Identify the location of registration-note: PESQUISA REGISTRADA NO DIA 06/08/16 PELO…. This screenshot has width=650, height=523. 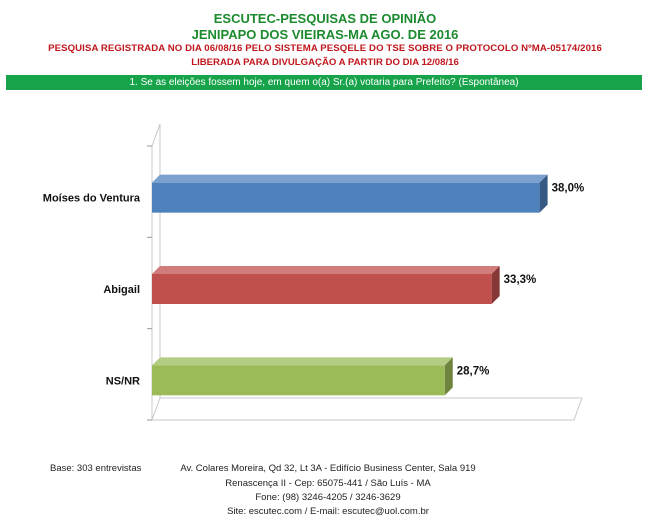
(325, 48).